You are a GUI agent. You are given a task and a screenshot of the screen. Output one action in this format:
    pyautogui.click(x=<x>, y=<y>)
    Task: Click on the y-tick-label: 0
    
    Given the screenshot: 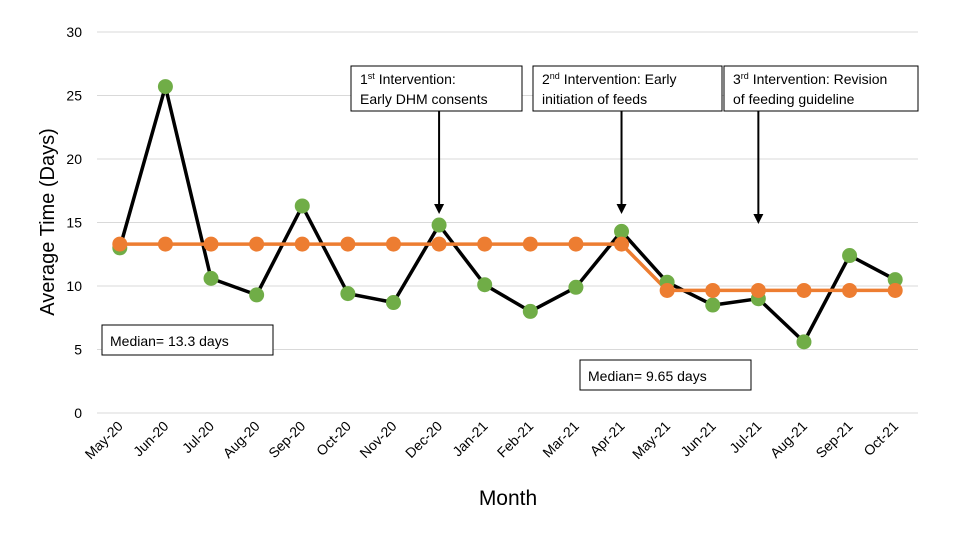 What is the action you would take?
    pyautogui.click(x=78, y=413)
    